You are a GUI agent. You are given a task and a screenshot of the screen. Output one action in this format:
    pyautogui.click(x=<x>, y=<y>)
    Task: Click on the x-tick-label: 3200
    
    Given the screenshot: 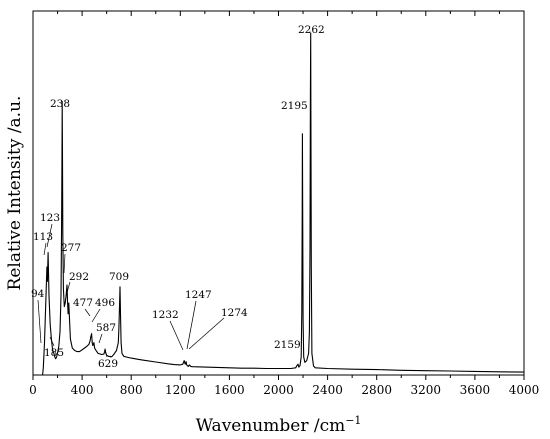 What is the action you would take?
    pyautogui.click(x=426, y=390)
    